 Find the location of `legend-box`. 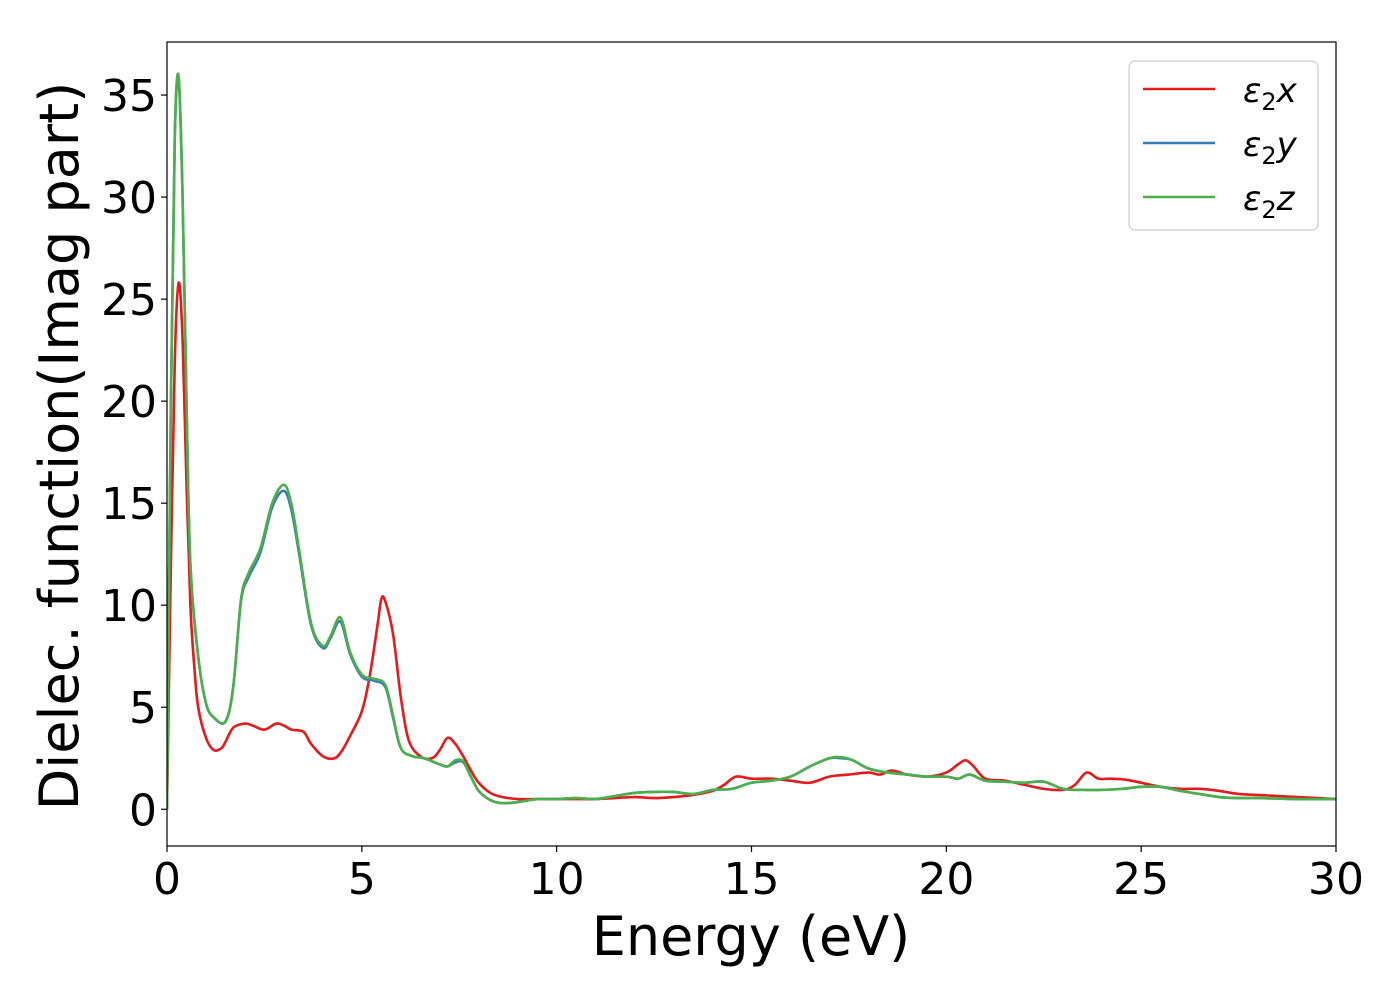

legend-box is located at coordinates (1223, 145).